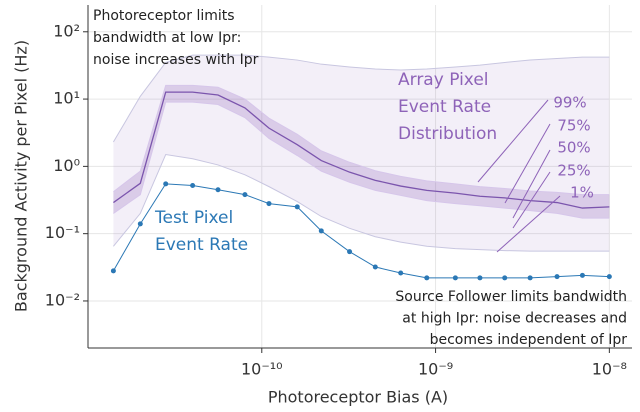 The width and height of the screenshot is (640, 412). What do you see at coordinates (573, 148) in the screenshot?
I see `legend-label: 50%` at bounding box center [573, 148].